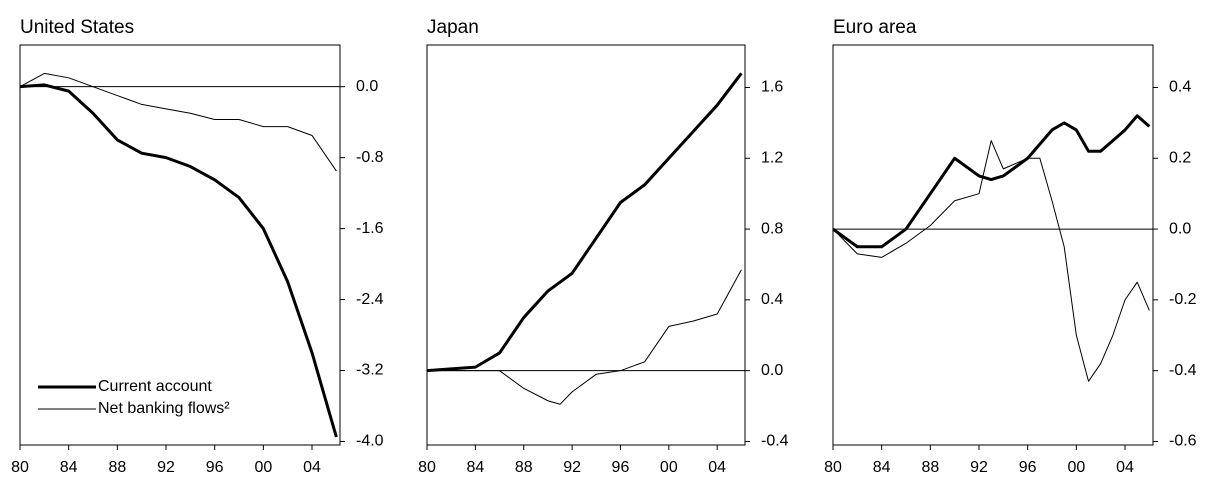 This screenshot has height=480, width=1208. I want to click on y-tick-label: 0.8, so click(772, 228).